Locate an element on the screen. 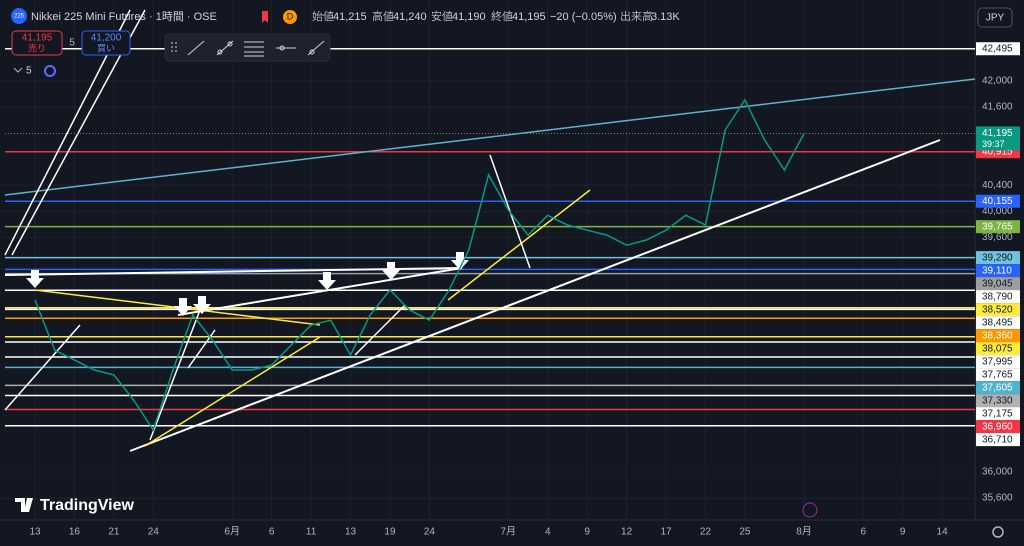  y-tick-label: 40,400 is located at coordinates (997, 185).